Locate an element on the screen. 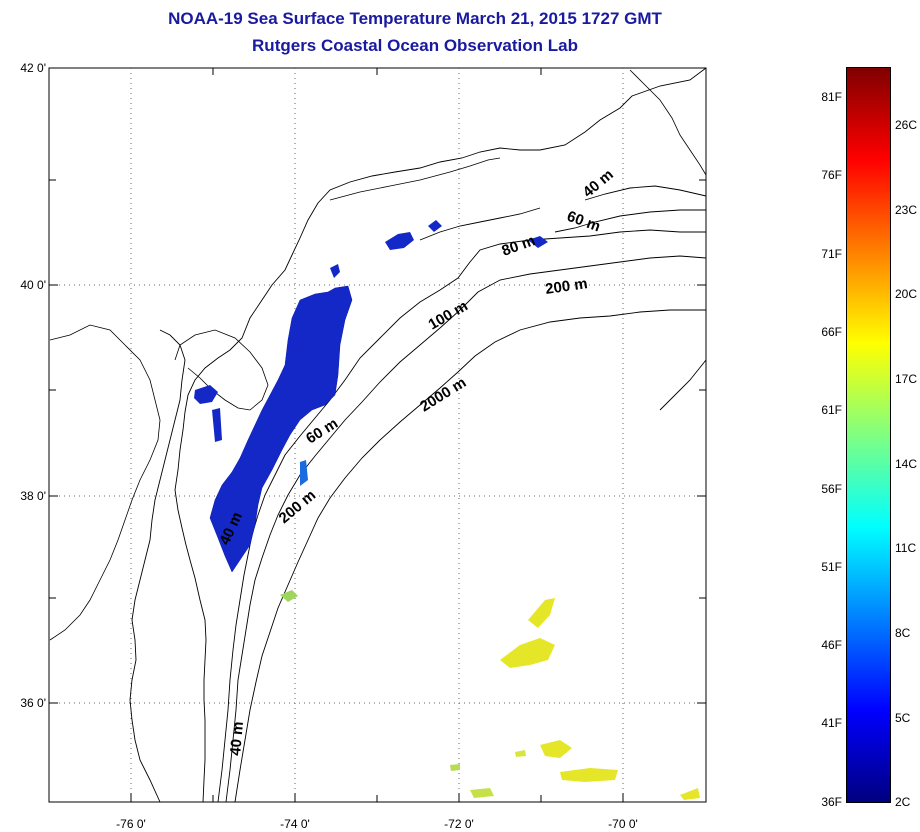 The width and height of the screenshot is (920, 832). lat-label: 36 0' is located at coordinates (33, 703).